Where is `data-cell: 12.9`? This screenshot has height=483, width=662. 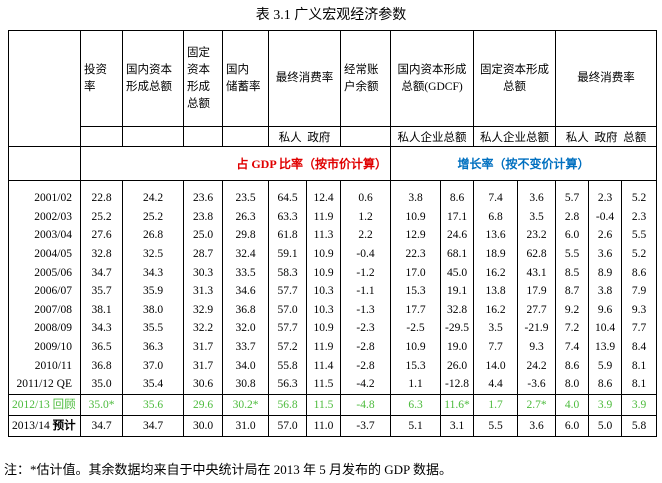
data-cell: 12.9 is located at coordinates (415, 235).